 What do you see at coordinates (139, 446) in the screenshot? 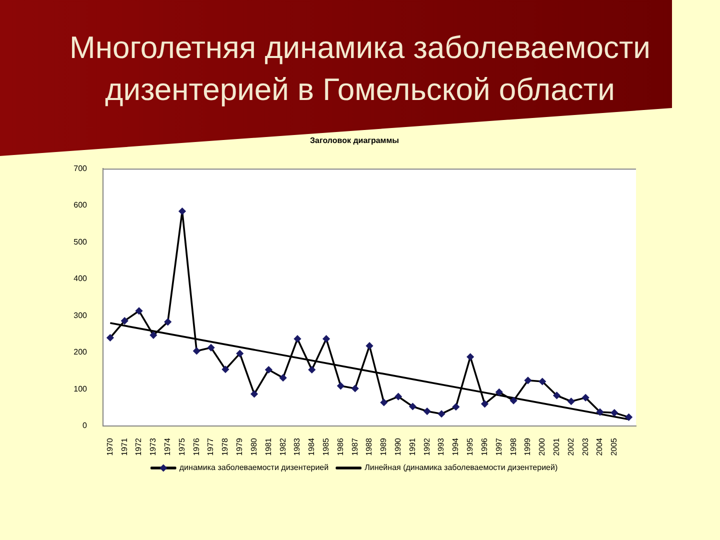
I see `x-tick-label: 1972` at bounding box center [139, 446].